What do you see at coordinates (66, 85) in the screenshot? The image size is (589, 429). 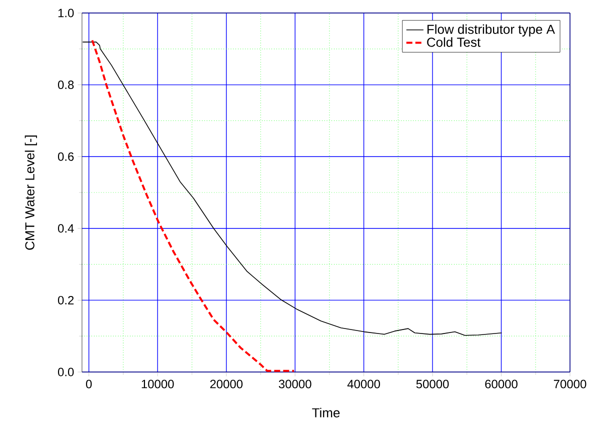 I see `y-tick-label: 0.8` at bounding box center [66, 85].